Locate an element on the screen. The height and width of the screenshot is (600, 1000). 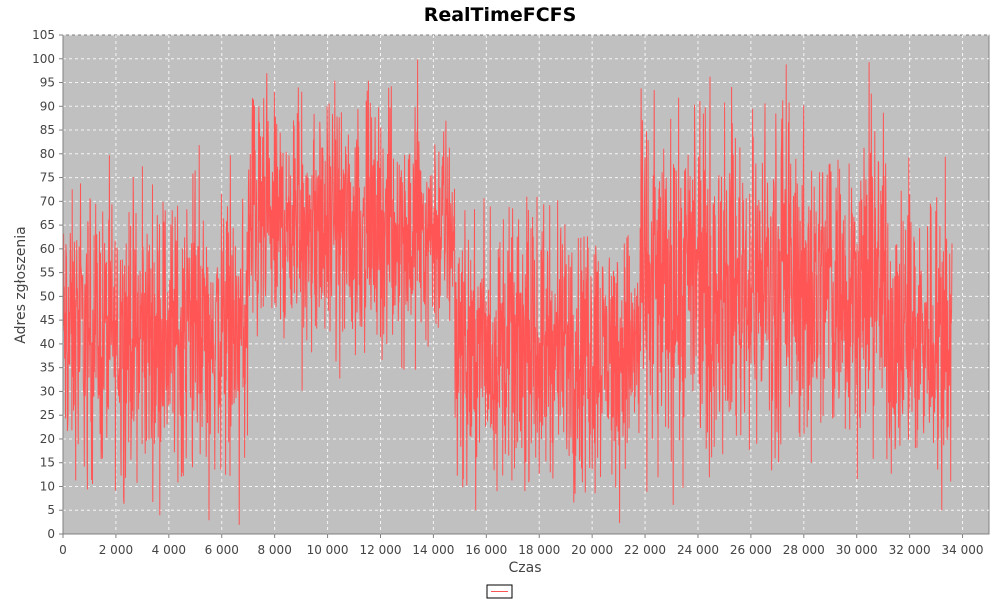
x-tick-label: 8 000 is located at coordinates (274, 550).